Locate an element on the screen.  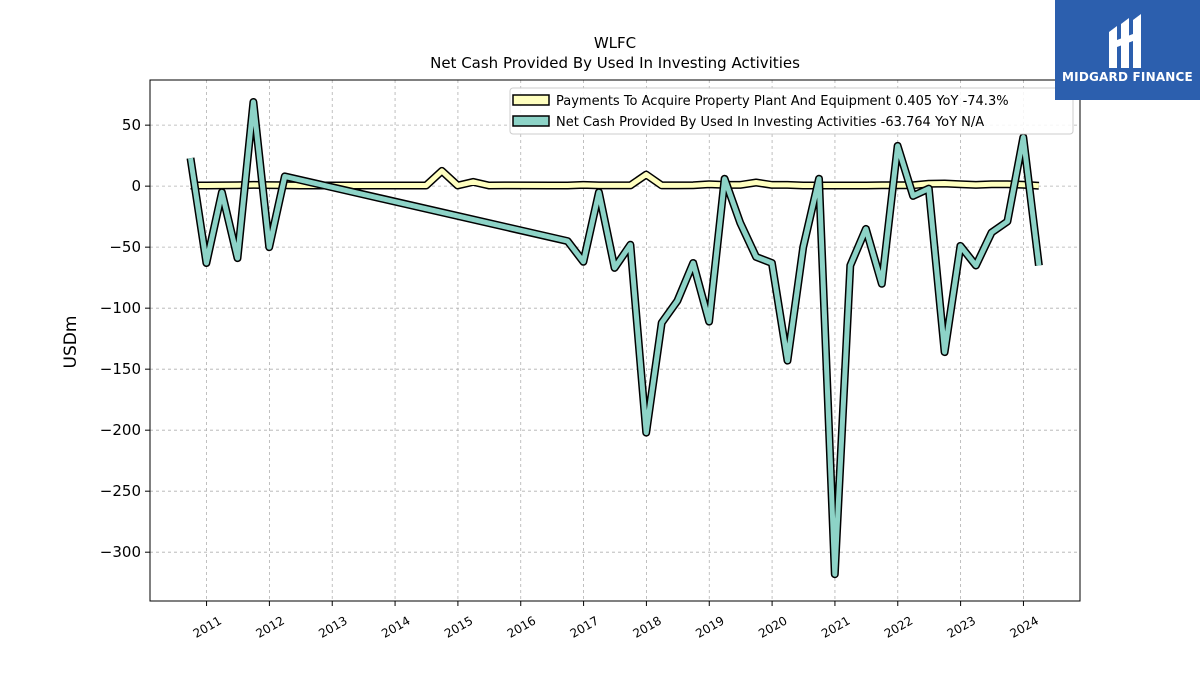
brand-name: MIDGARD FINANCE is located at coordinates (1127, 77).